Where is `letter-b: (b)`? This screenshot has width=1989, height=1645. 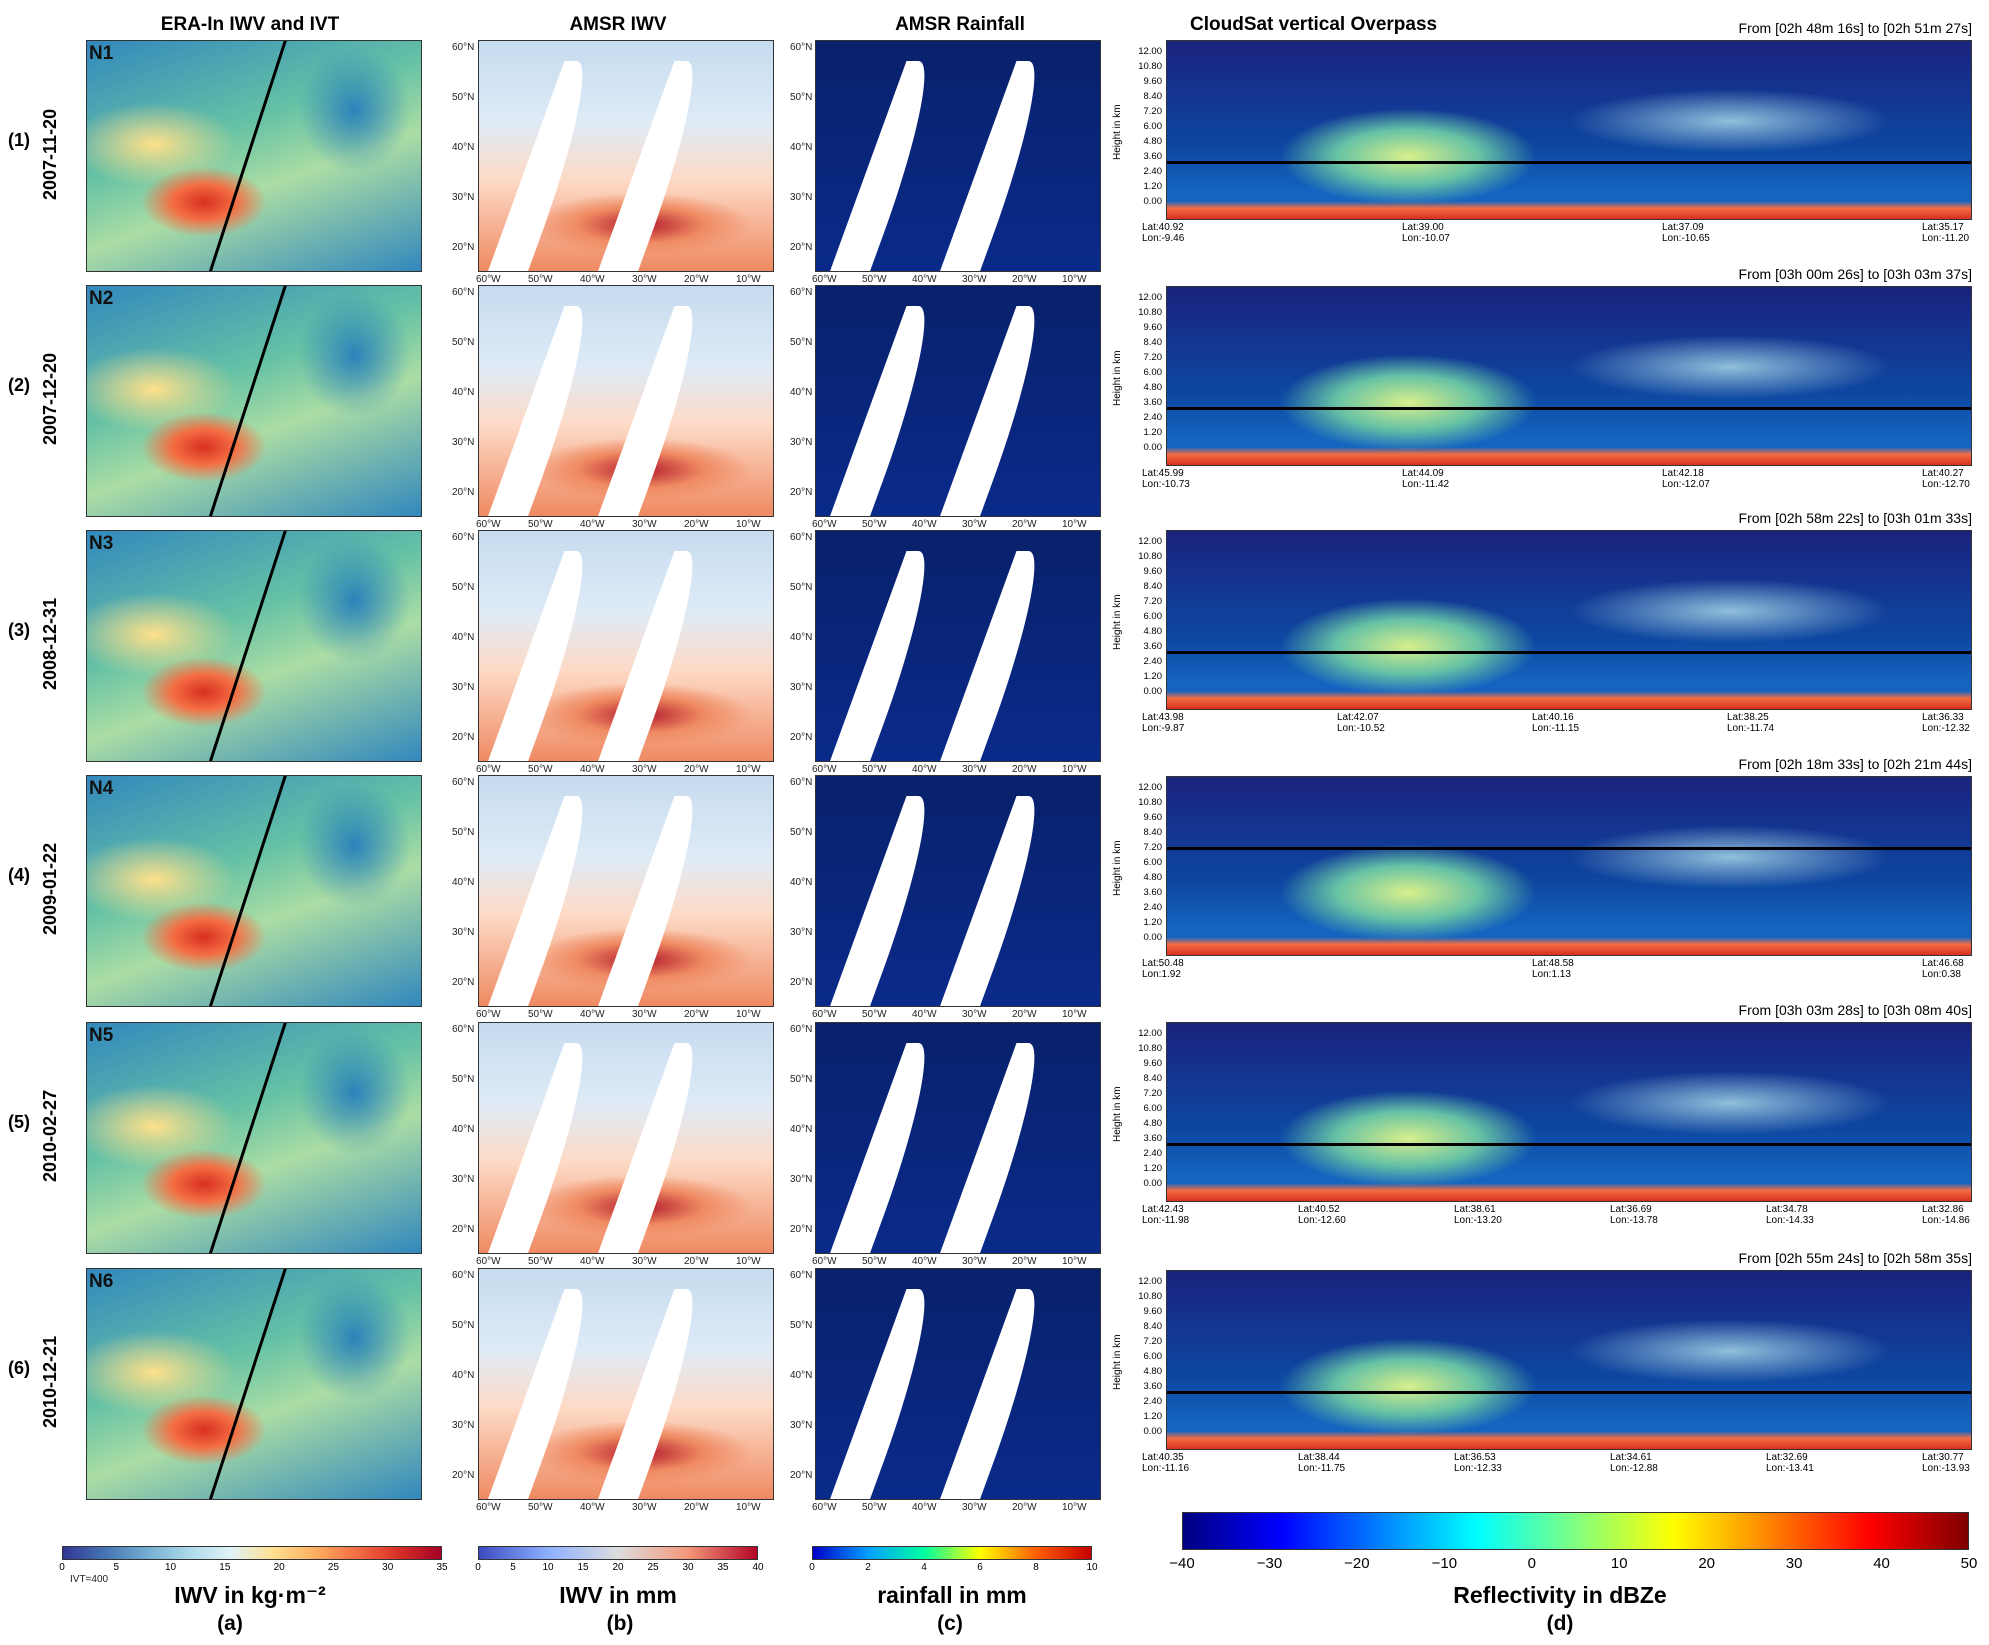 letter-b: (b) is located at coordinates (620, 1623).